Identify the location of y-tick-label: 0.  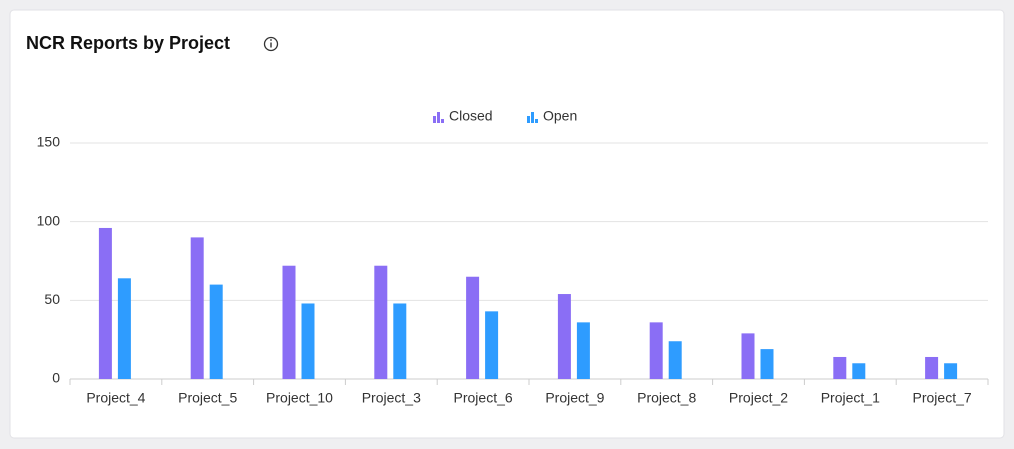
(56, 378).